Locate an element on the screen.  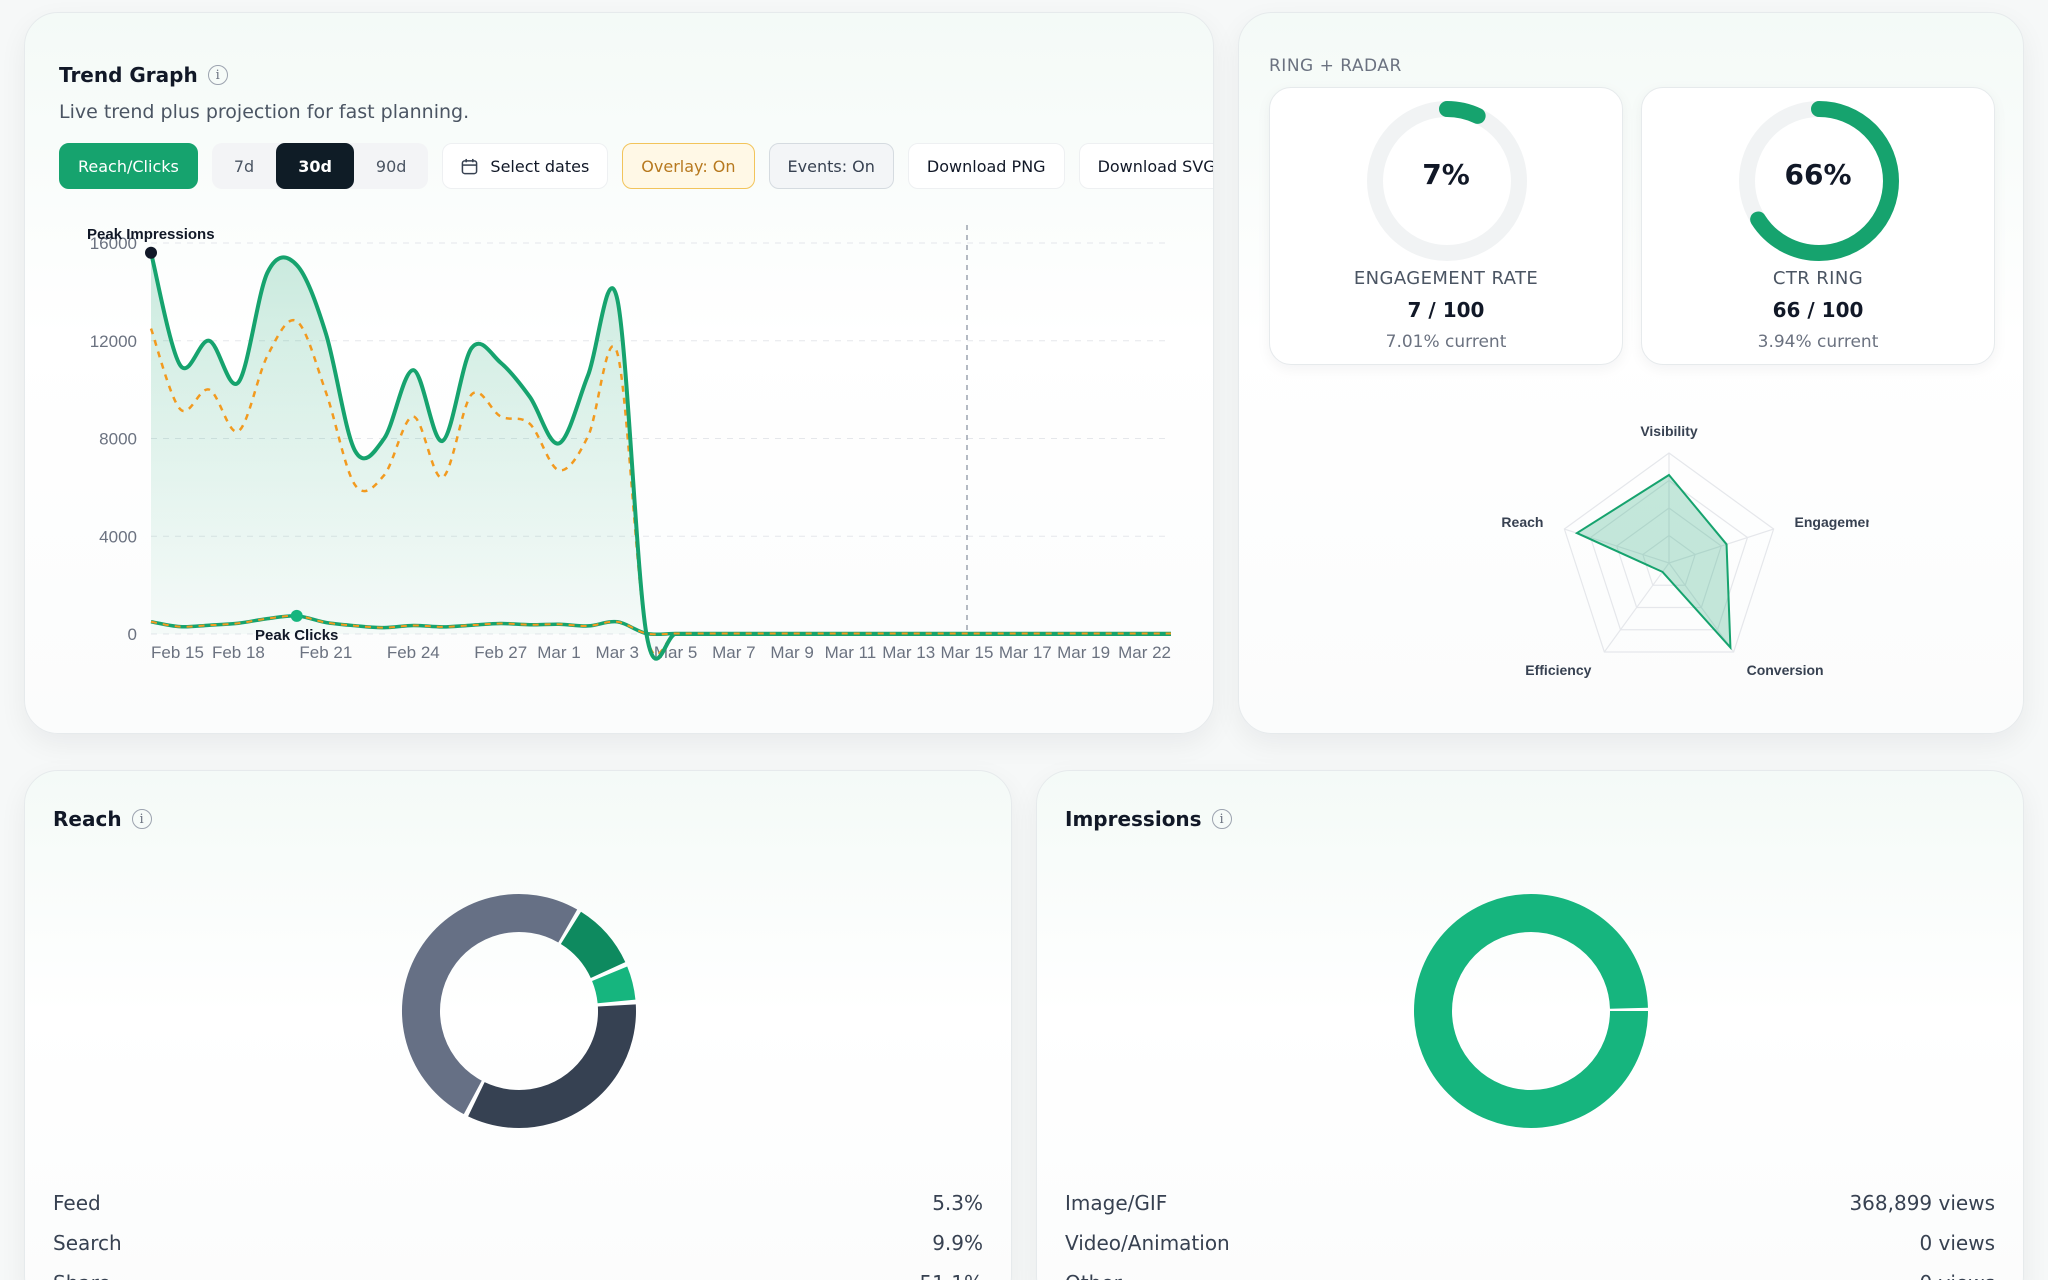
engagement-ring-value: 7% is located at coordinates (1446, 174).